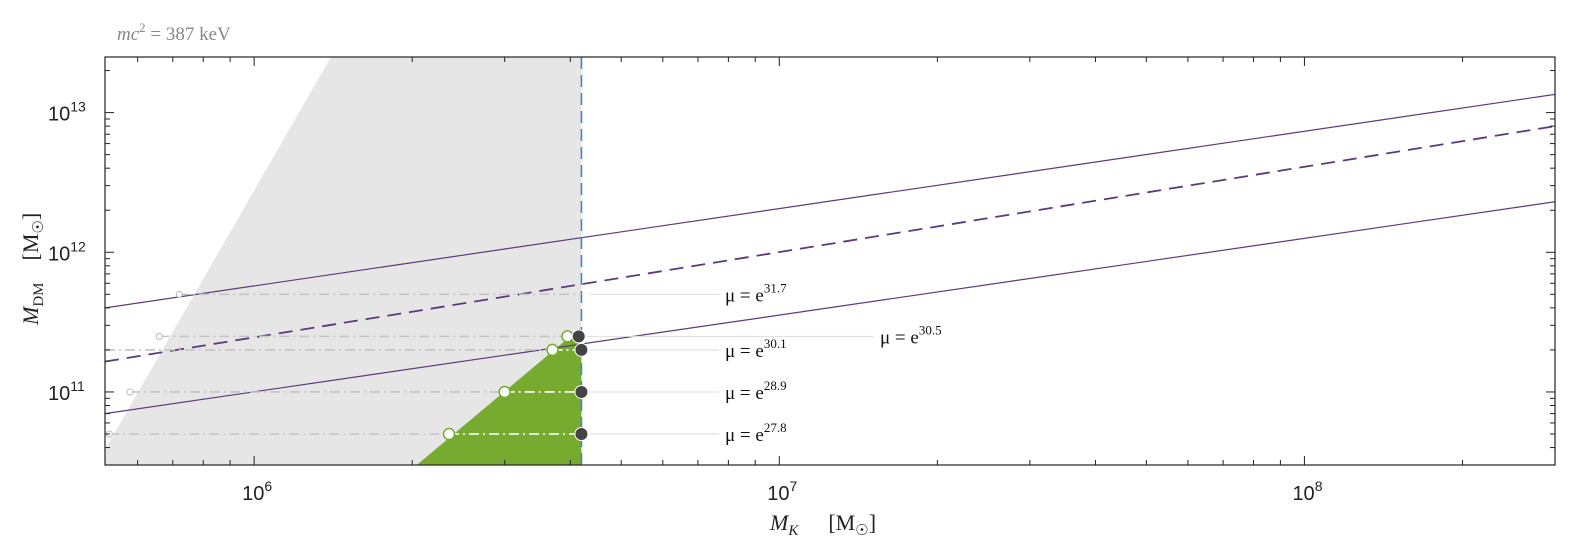 The height and width of the screenshot is (557, 1578). I want to click on y-tick-label-2: 1012, so click(67, 251).